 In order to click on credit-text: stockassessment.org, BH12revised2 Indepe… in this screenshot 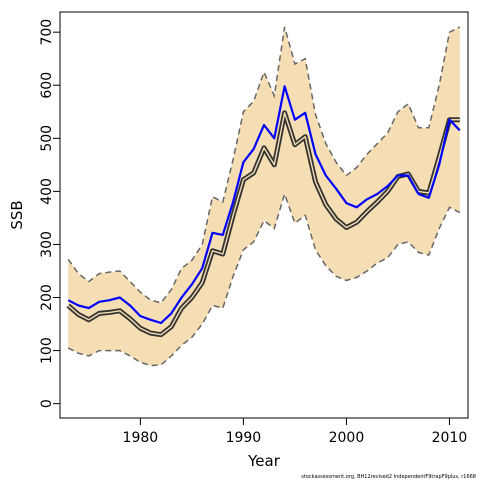, I will do `click(388, 477)`.